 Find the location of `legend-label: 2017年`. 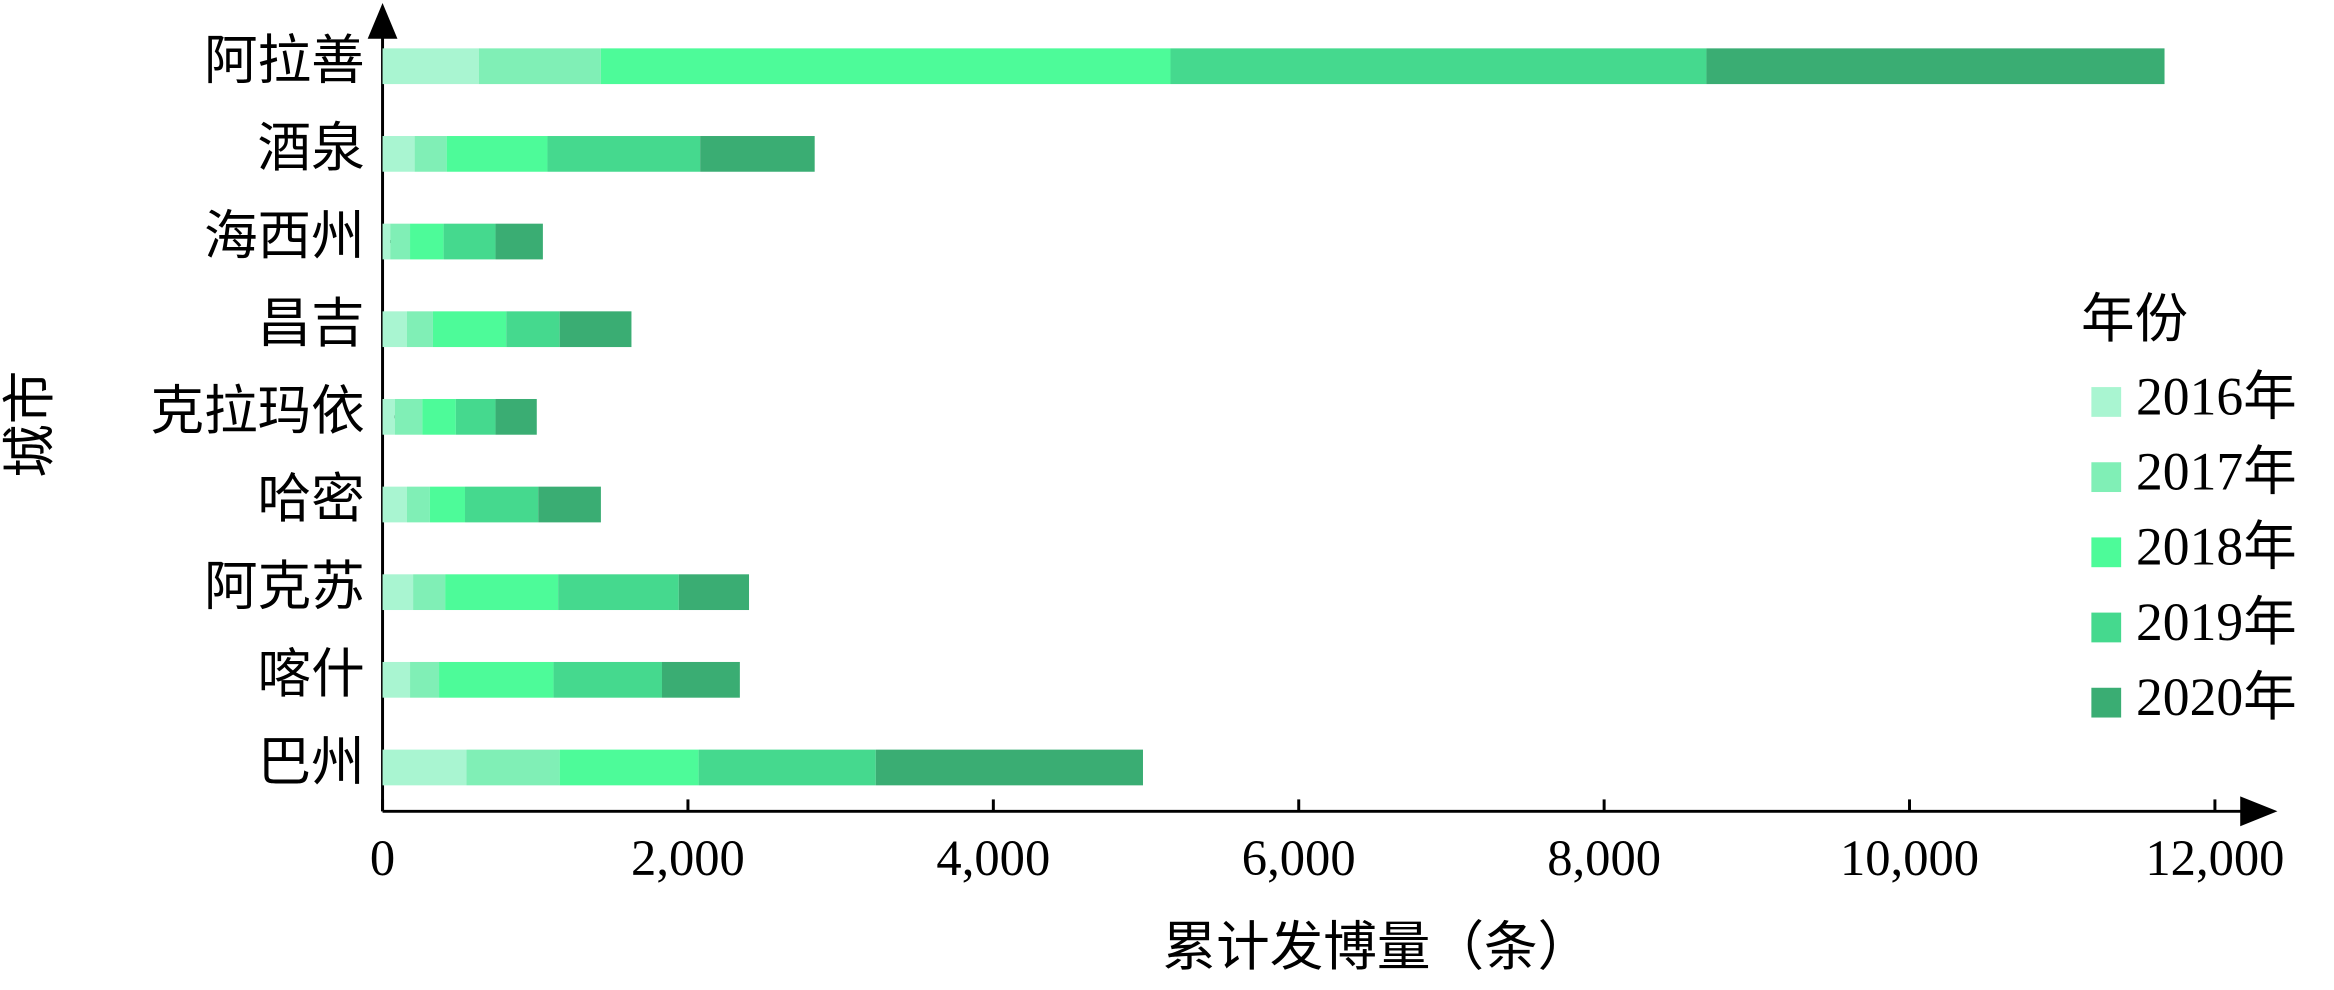

legend-label: 2017年 is located at coordinates (2216, 471).